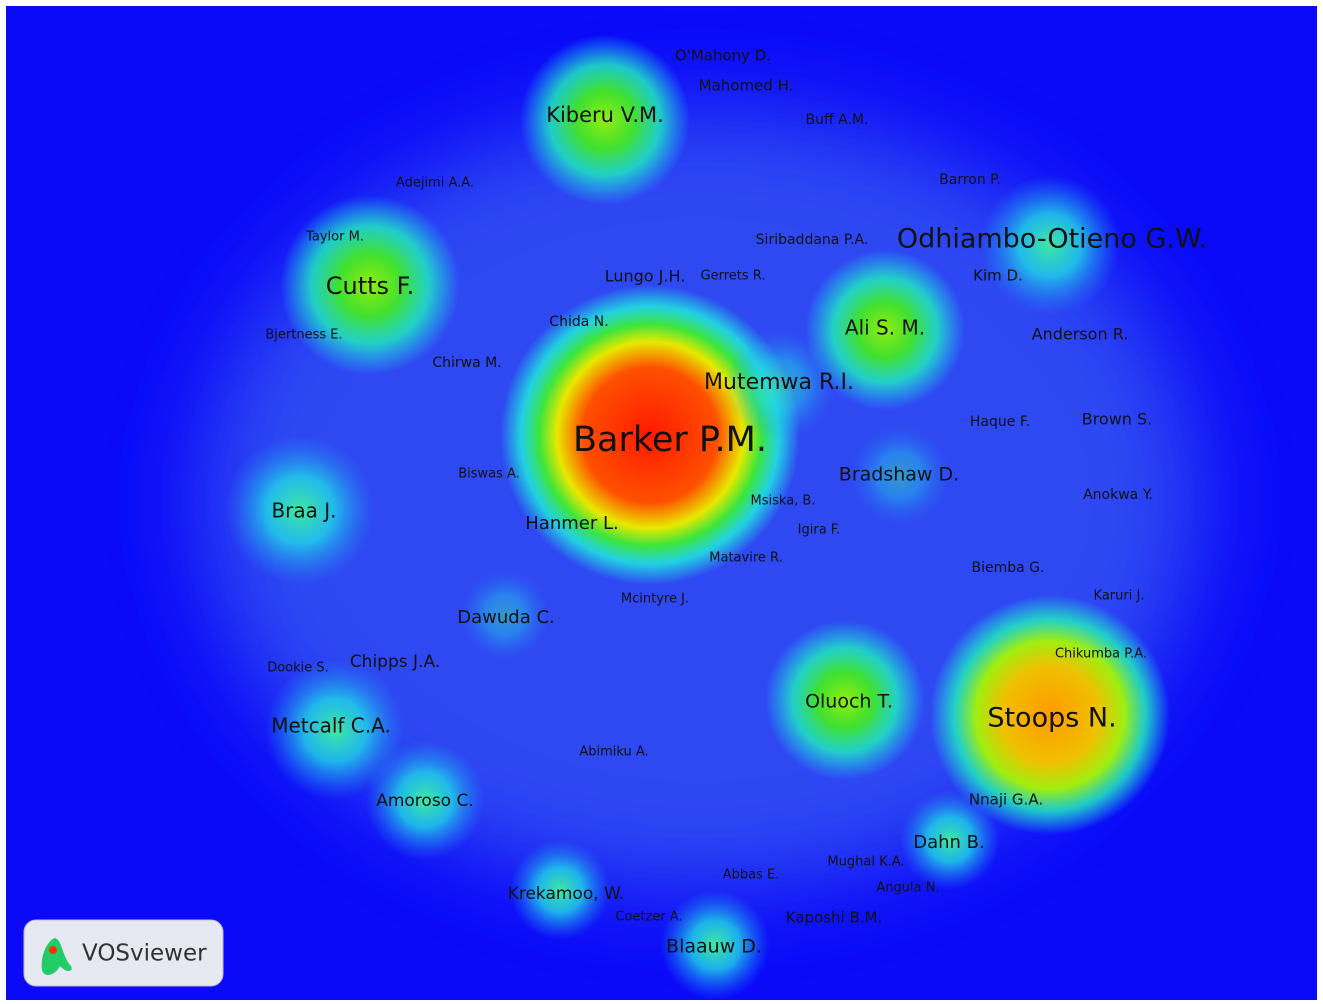  Describe the element at coordinates (1008, 568) in the screenshot. I see `node-label: Biemba G.` at that location.